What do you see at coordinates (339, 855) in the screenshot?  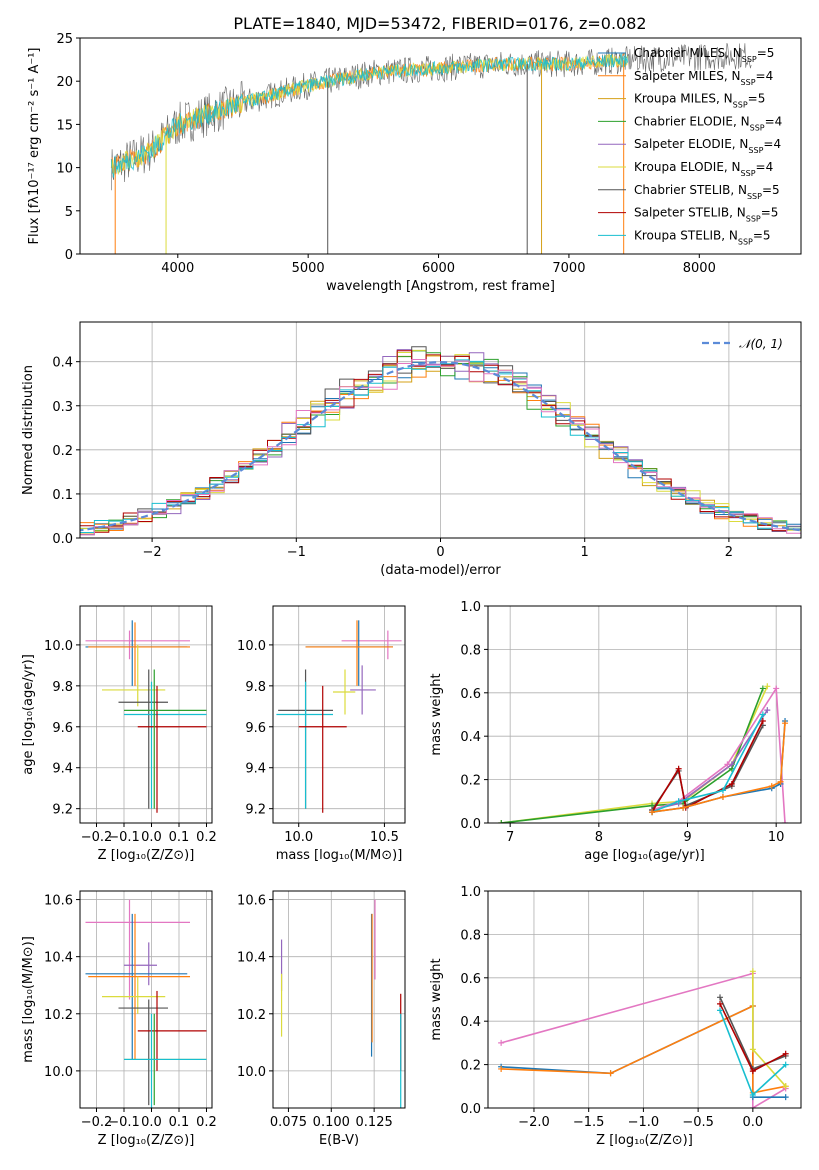 I see `x-axis-label: mass [log₁₀(M/M⊙)]` at bounding box center [339, 855].